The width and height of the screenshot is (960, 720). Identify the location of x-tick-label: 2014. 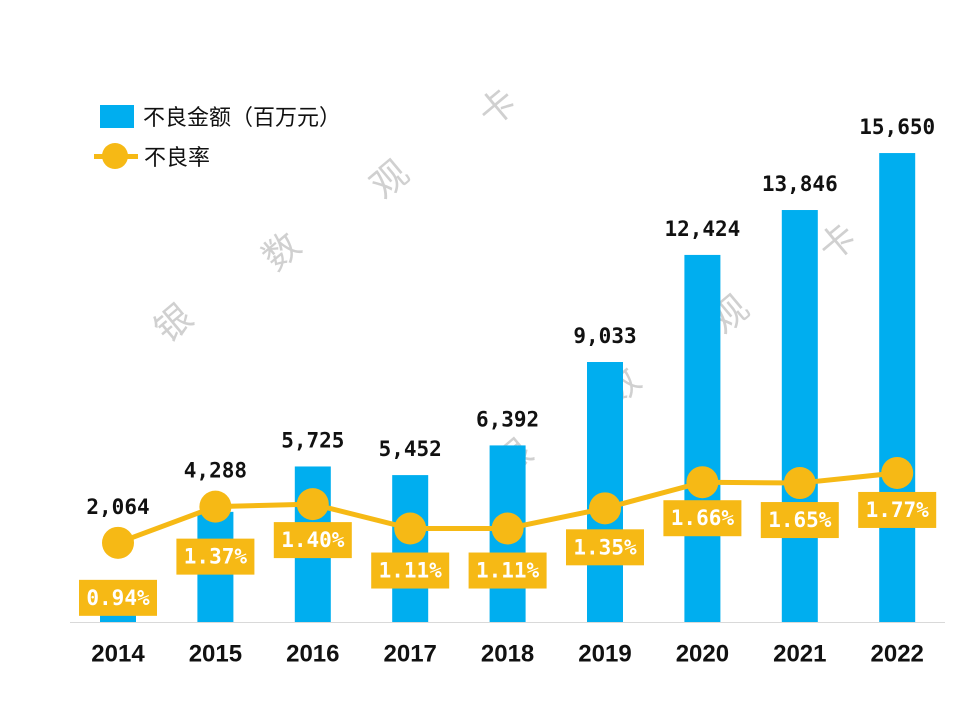
(118, 653).